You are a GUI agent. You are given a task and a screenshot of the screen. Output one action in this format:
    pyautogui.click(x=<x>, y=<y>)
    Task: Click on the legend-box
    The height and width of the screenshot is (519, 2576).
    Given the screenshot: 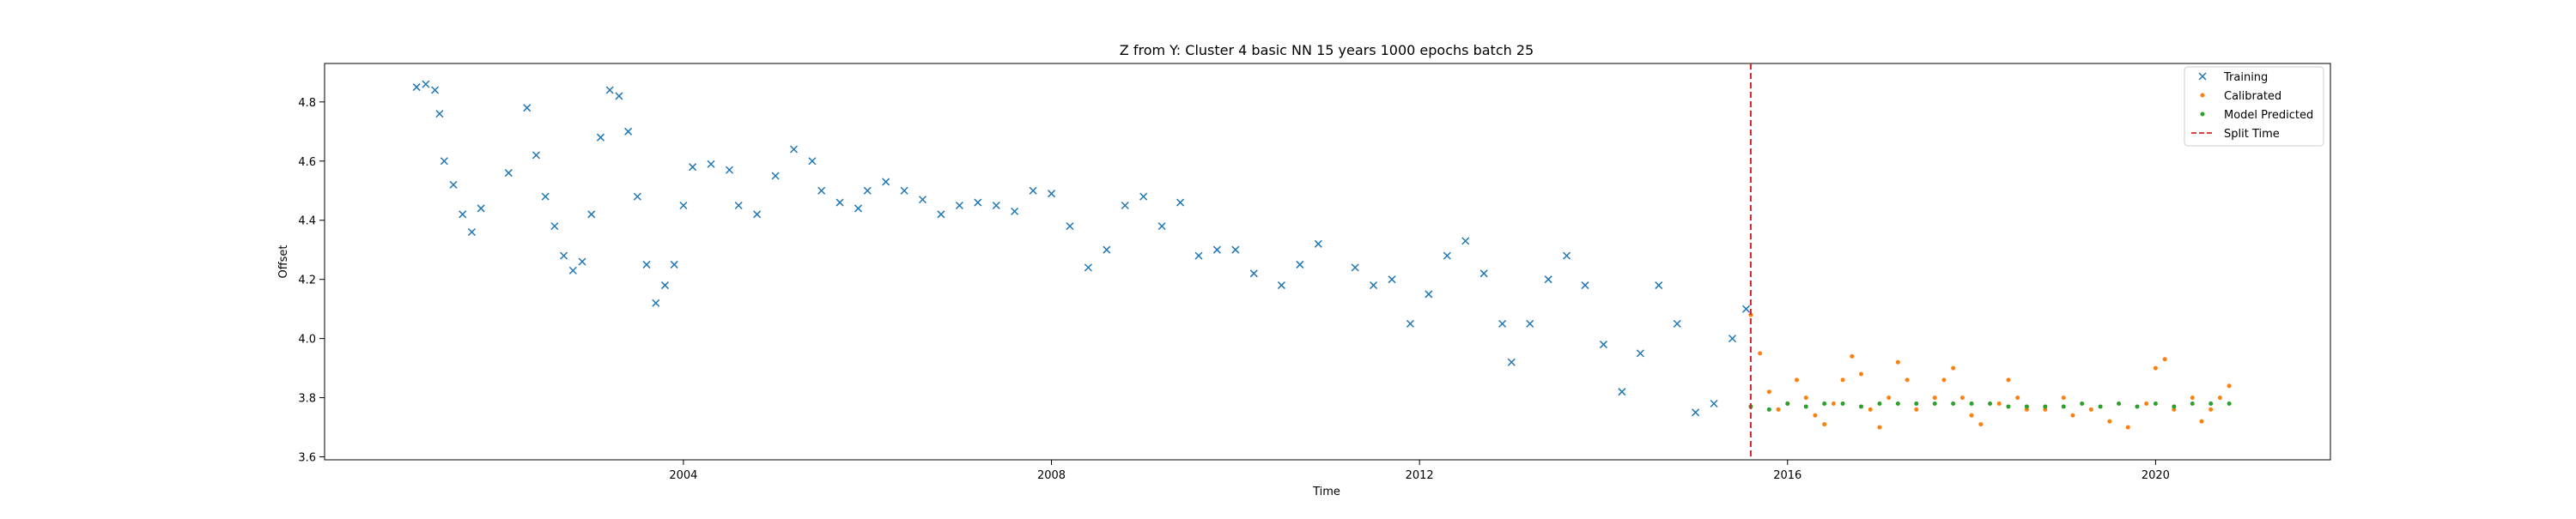 What is the action you would take?
    pyautogui.click(x=2254, y=106)
    